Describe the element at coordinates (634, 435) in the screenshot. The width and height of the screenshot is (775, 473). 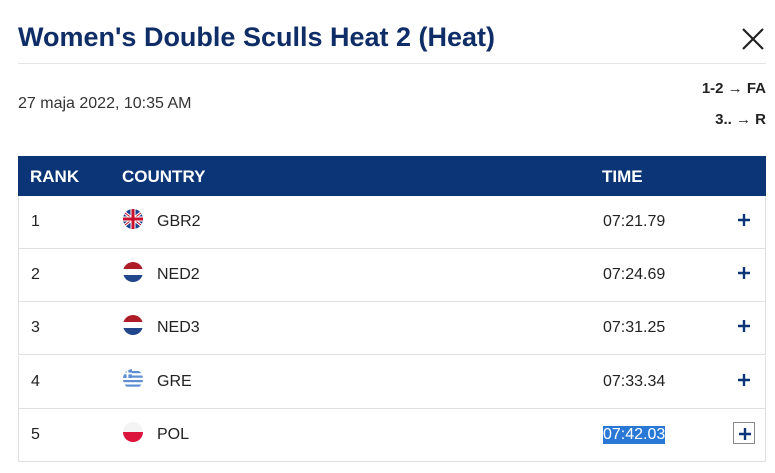
I see `time: 07:42.03` at that location.